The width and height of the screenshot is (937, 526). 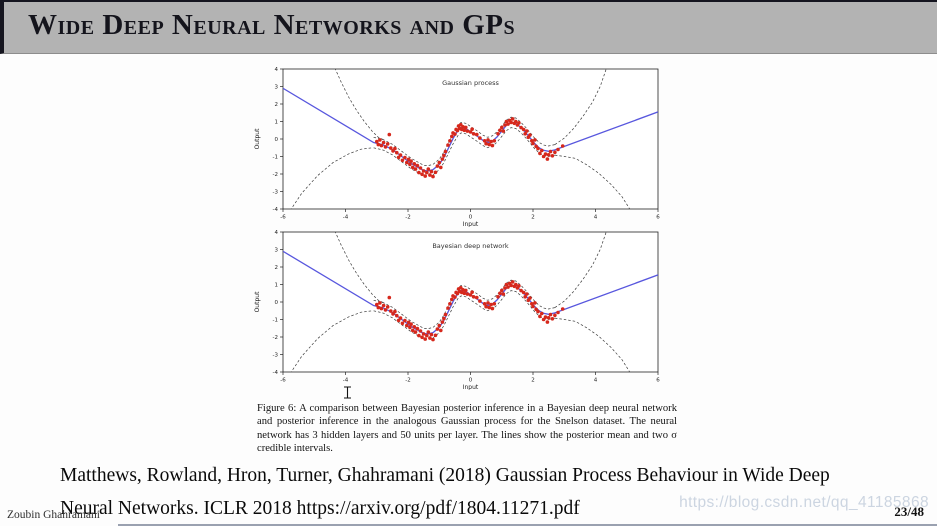 What do you see at coordinates (527, 525) in the screenshot?
I see `bottom-bar` at bounding box center [527, 525].